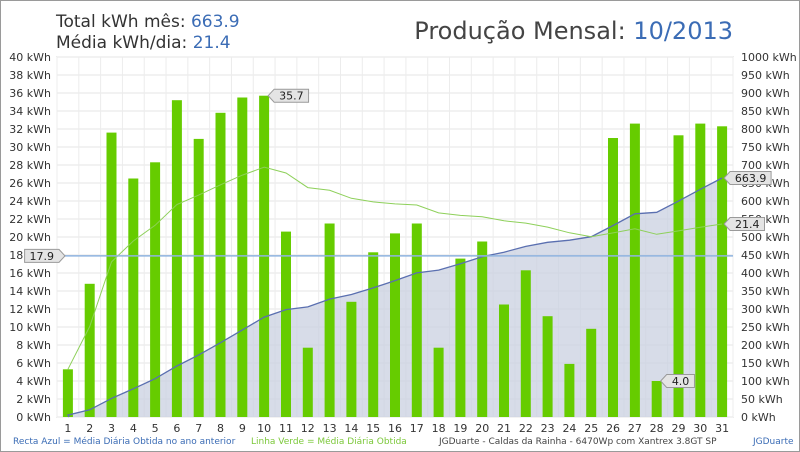  Describe the element at coordinates (30, 57) in the screenshot. I see `y-left-tick-label: 40 kWh` at that location.